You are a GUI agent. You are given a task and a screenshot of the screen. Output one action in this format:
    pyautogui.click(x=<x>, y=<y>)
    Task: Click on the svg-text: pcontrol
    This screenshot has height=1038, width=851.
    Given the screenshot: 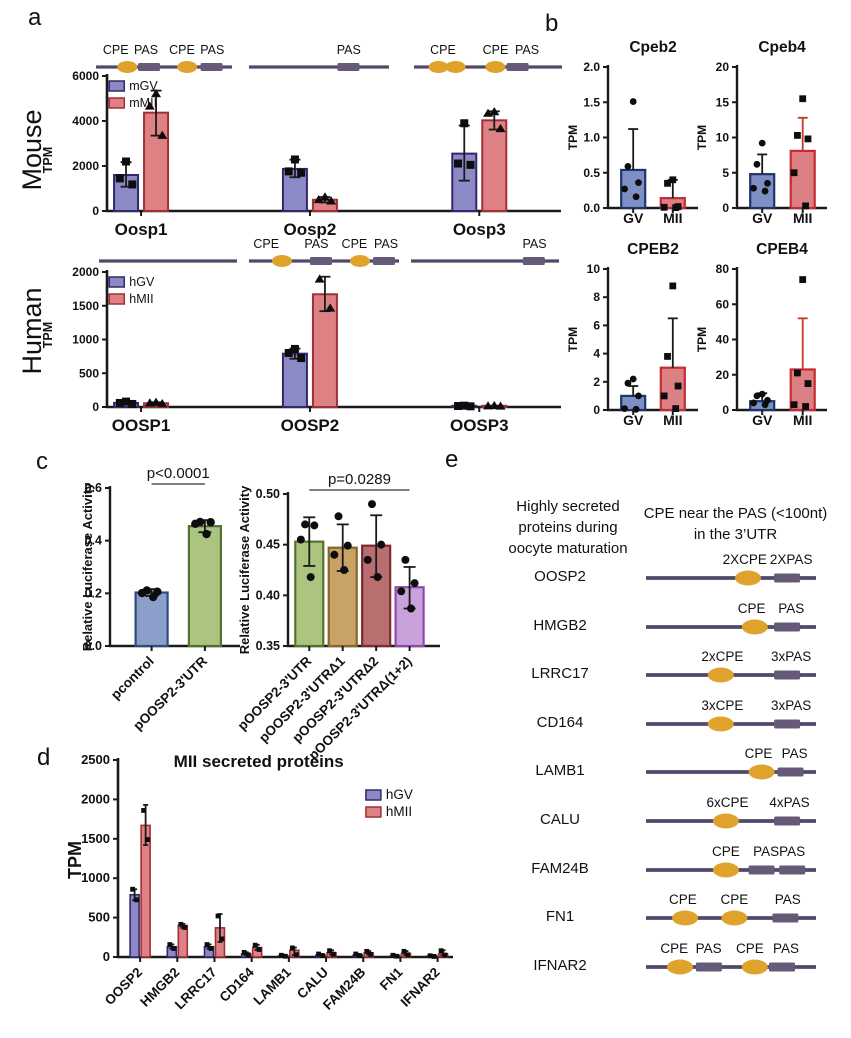 What is the action you would take?
    pyautogui.click(x=132, y=678)
    